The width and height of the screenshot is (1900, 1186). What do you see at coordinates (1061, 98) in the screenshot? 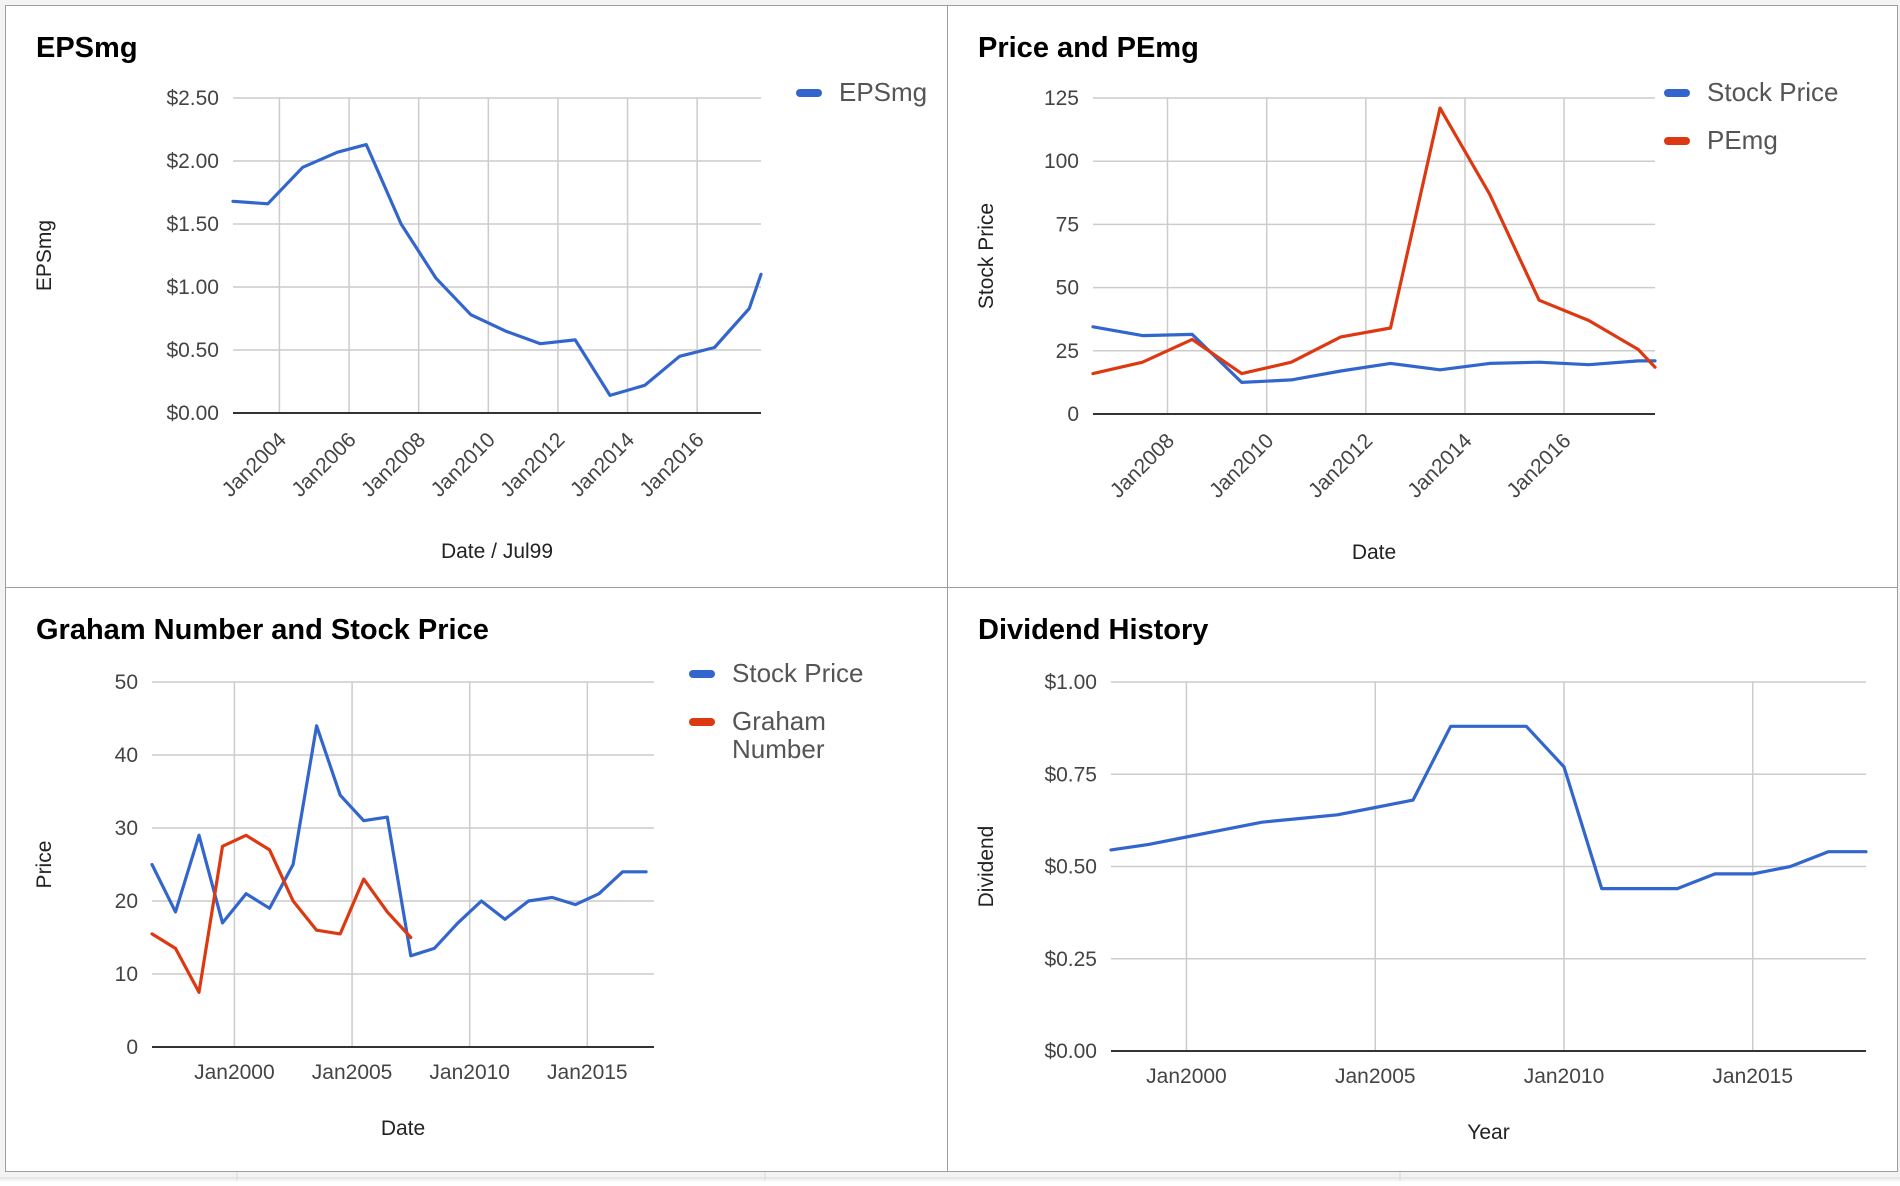
I see `y-tick-label: 125` at bounding box center [1061, 98].